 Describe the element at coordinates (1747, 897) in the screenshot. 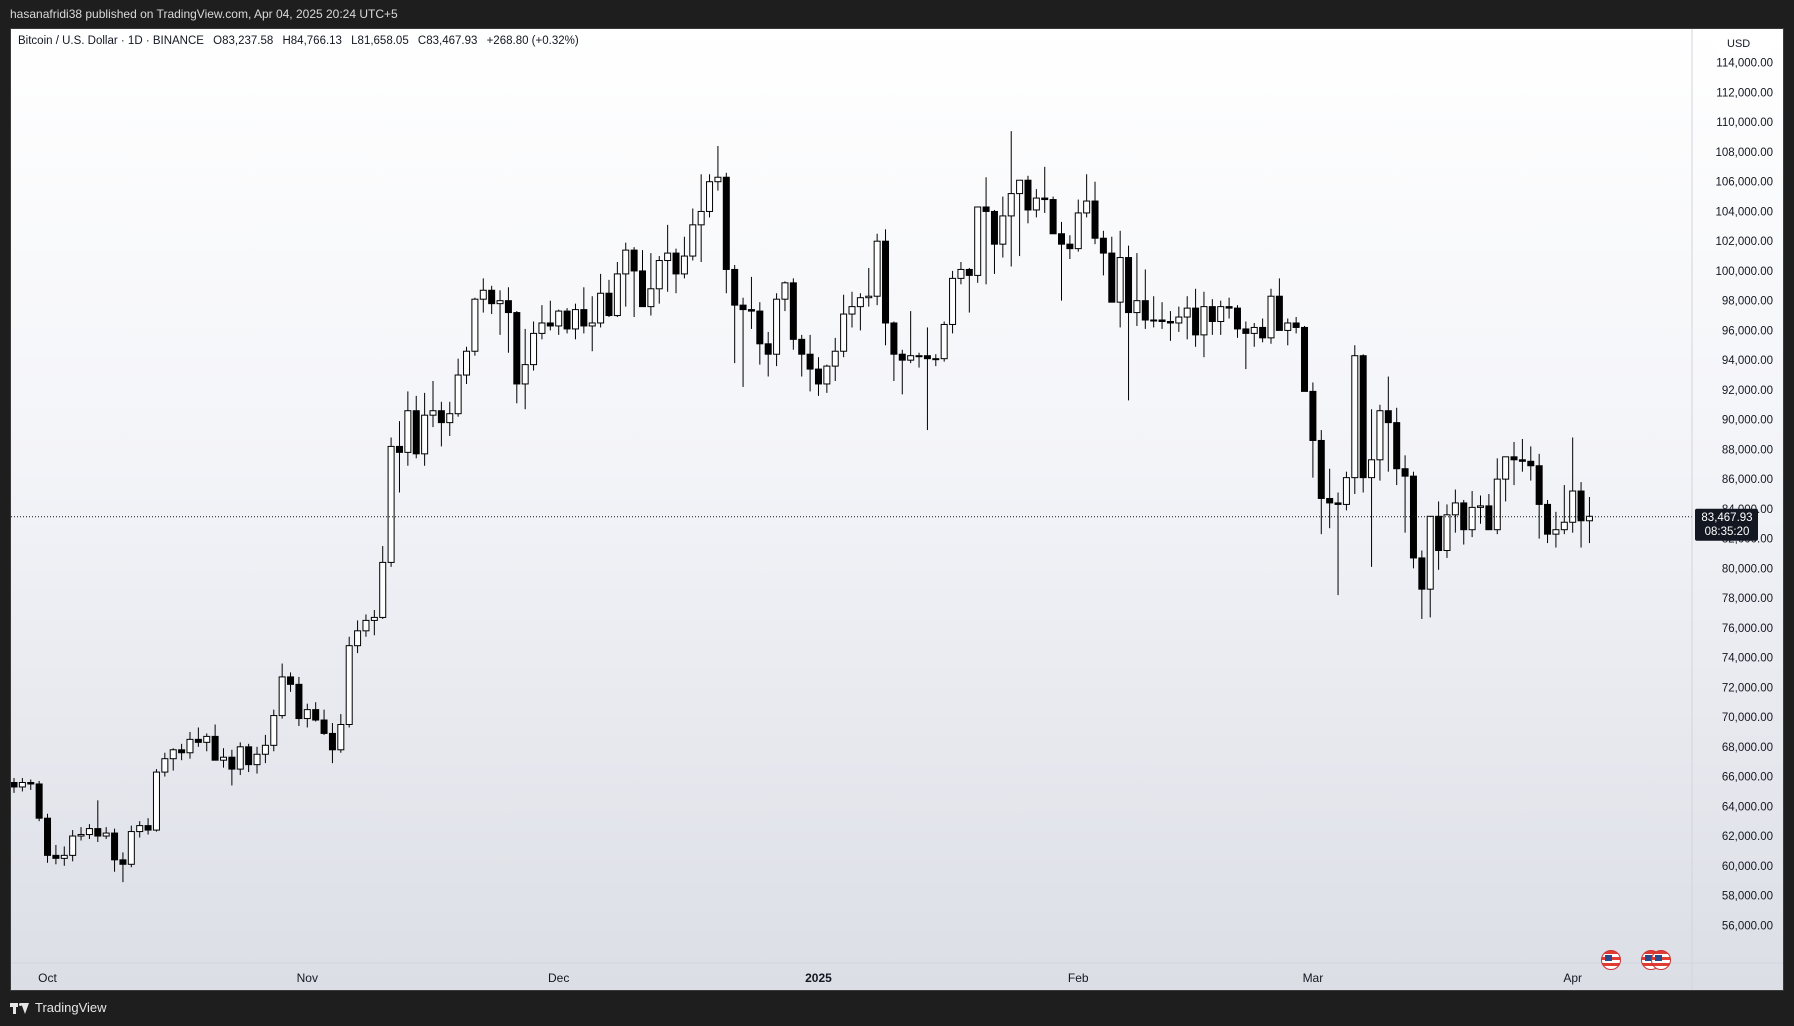

I see `price-tick-label: 58,000.00` at that location.